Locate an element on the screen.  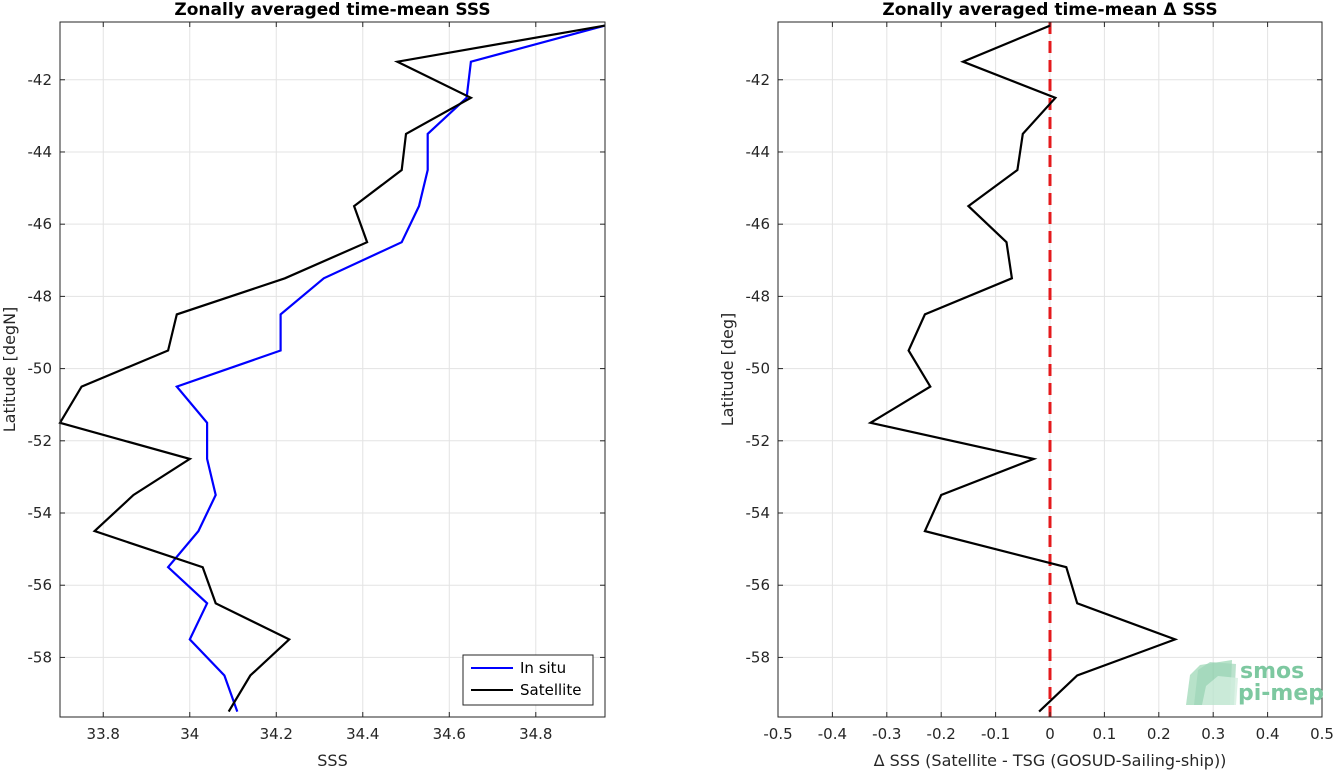
y-axis-label: Latitude [degN] is located at coordinates (9, 370).